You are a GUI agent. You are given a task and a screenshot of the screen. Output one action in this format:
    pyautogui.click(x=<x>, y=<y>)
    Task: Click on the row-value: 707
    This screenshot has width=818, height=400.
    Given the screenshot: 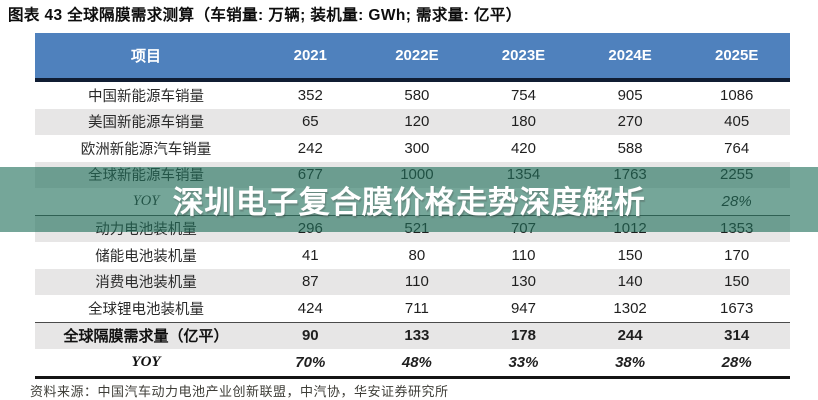 What is the action you would take?
    pyautogui.click(x=523, y=229)
    